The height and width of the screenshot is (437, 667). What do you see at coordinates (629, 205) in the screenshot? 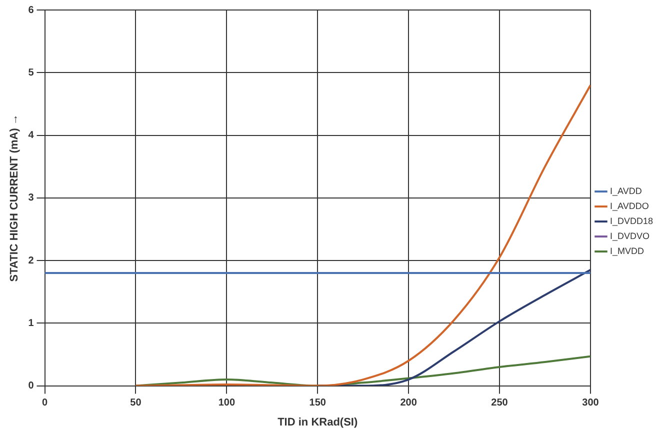
I see `legend-label: I_AVDDO` at bounding box center [629, 205].